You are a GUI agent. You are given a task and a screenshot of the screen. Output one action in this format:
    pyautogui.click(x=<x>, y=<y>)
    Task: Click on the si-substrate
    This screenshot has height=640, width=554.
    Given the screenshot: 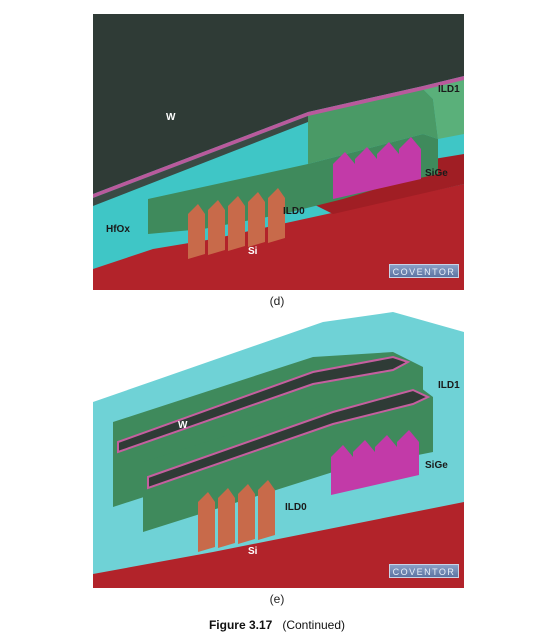 What is the action you would take?
    pyautogui.click(x=278, y=545)
    